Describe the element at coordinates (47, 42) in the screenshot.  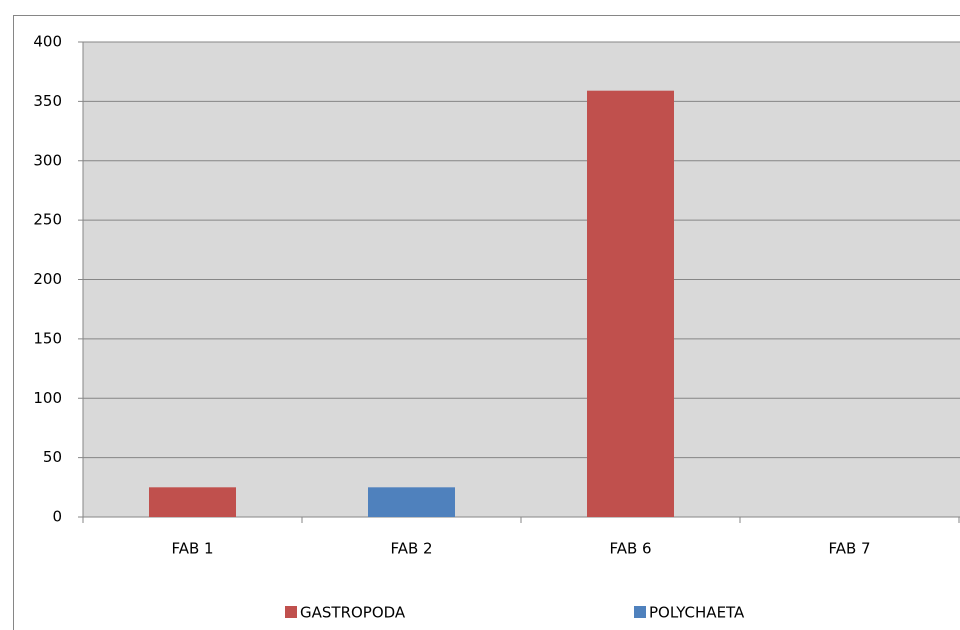
I see `y-tick-label: 400` at that location.